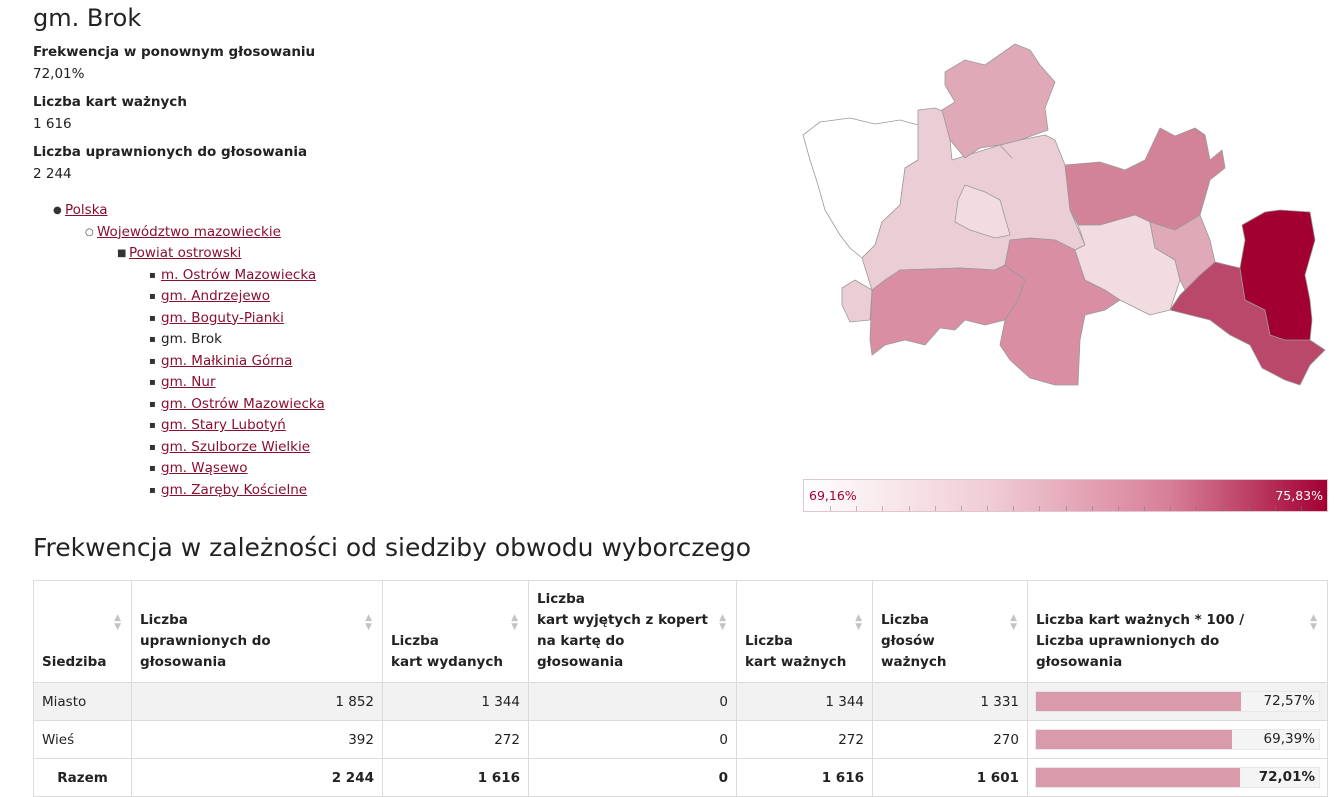 The image size is (1339, 797). I want to click on municipality-link: gm. Ostrów Mazowiecka, so click(243, 403).